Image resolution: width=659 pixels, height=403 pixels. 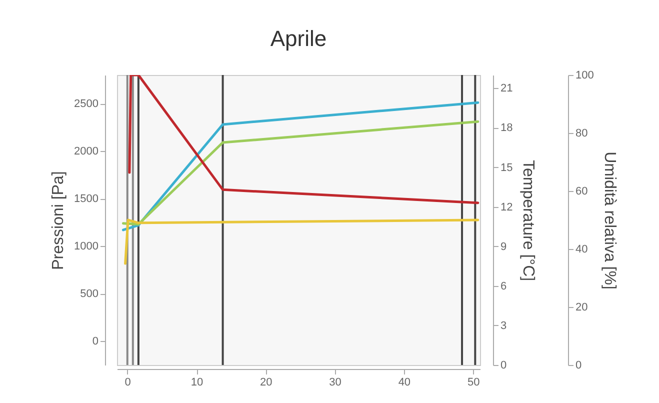 What do you see at coordinates (609, 221) in the screenshot?
I see `y3-axis-title: Umidità relativa [%]` at bounding box center [609, 221].